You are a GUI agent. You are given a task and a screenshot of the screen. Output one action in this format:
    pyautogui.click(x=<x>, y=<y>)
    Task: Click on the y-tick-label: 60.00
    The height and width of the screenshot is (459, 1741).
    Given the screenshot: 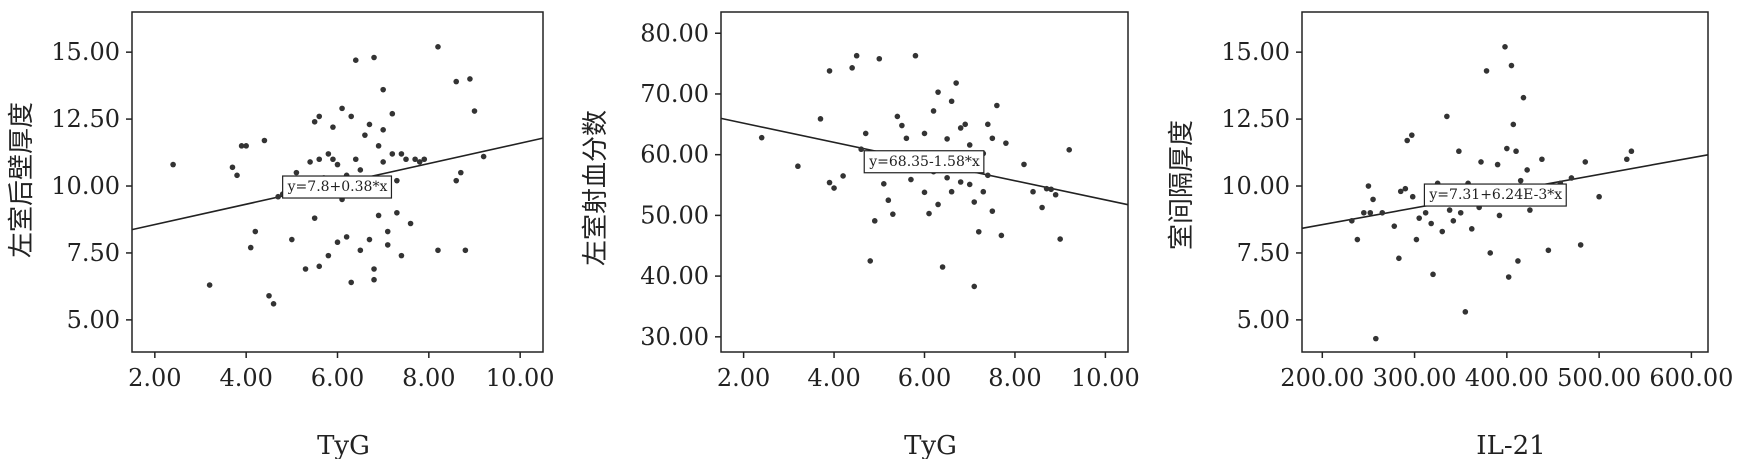 What is the action you would take?
    pyautogui.click(x=674, y=155)
    